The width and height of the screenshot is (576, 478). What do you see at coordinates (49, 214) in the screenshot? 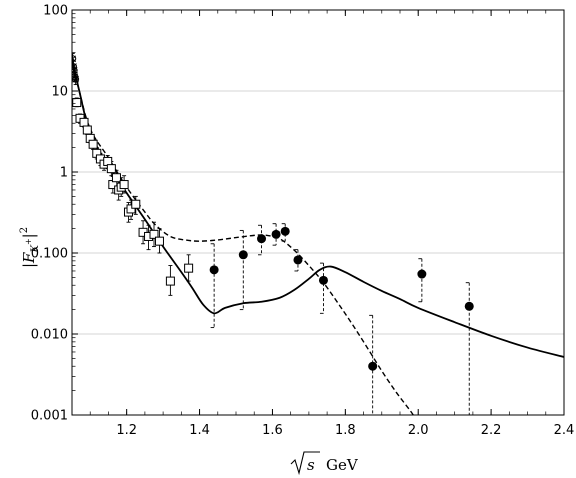
I see `y-tick-labels: 0.001 0.010 0.100 1 10 100` at bounding box center [49, 214].